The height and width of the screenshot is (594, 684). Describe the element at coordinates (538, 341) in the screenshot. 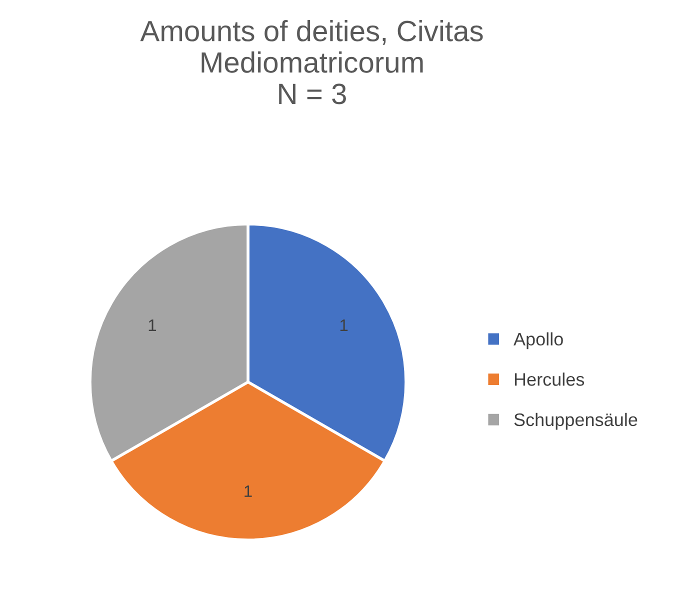

I see `legend-label: Apollo` at that location.